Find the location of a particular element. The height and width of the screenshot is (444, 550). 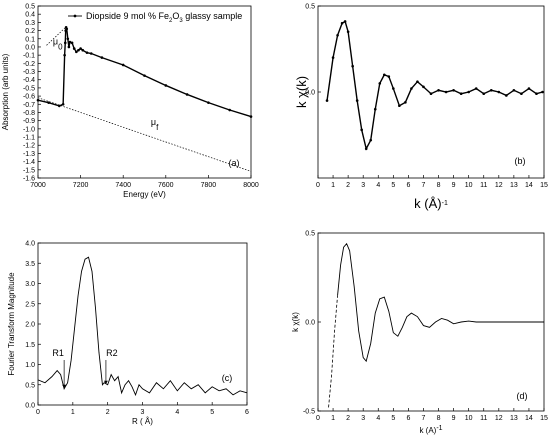

y-tick-label-a-5: 0.0 is located at coordinates (30, 47).